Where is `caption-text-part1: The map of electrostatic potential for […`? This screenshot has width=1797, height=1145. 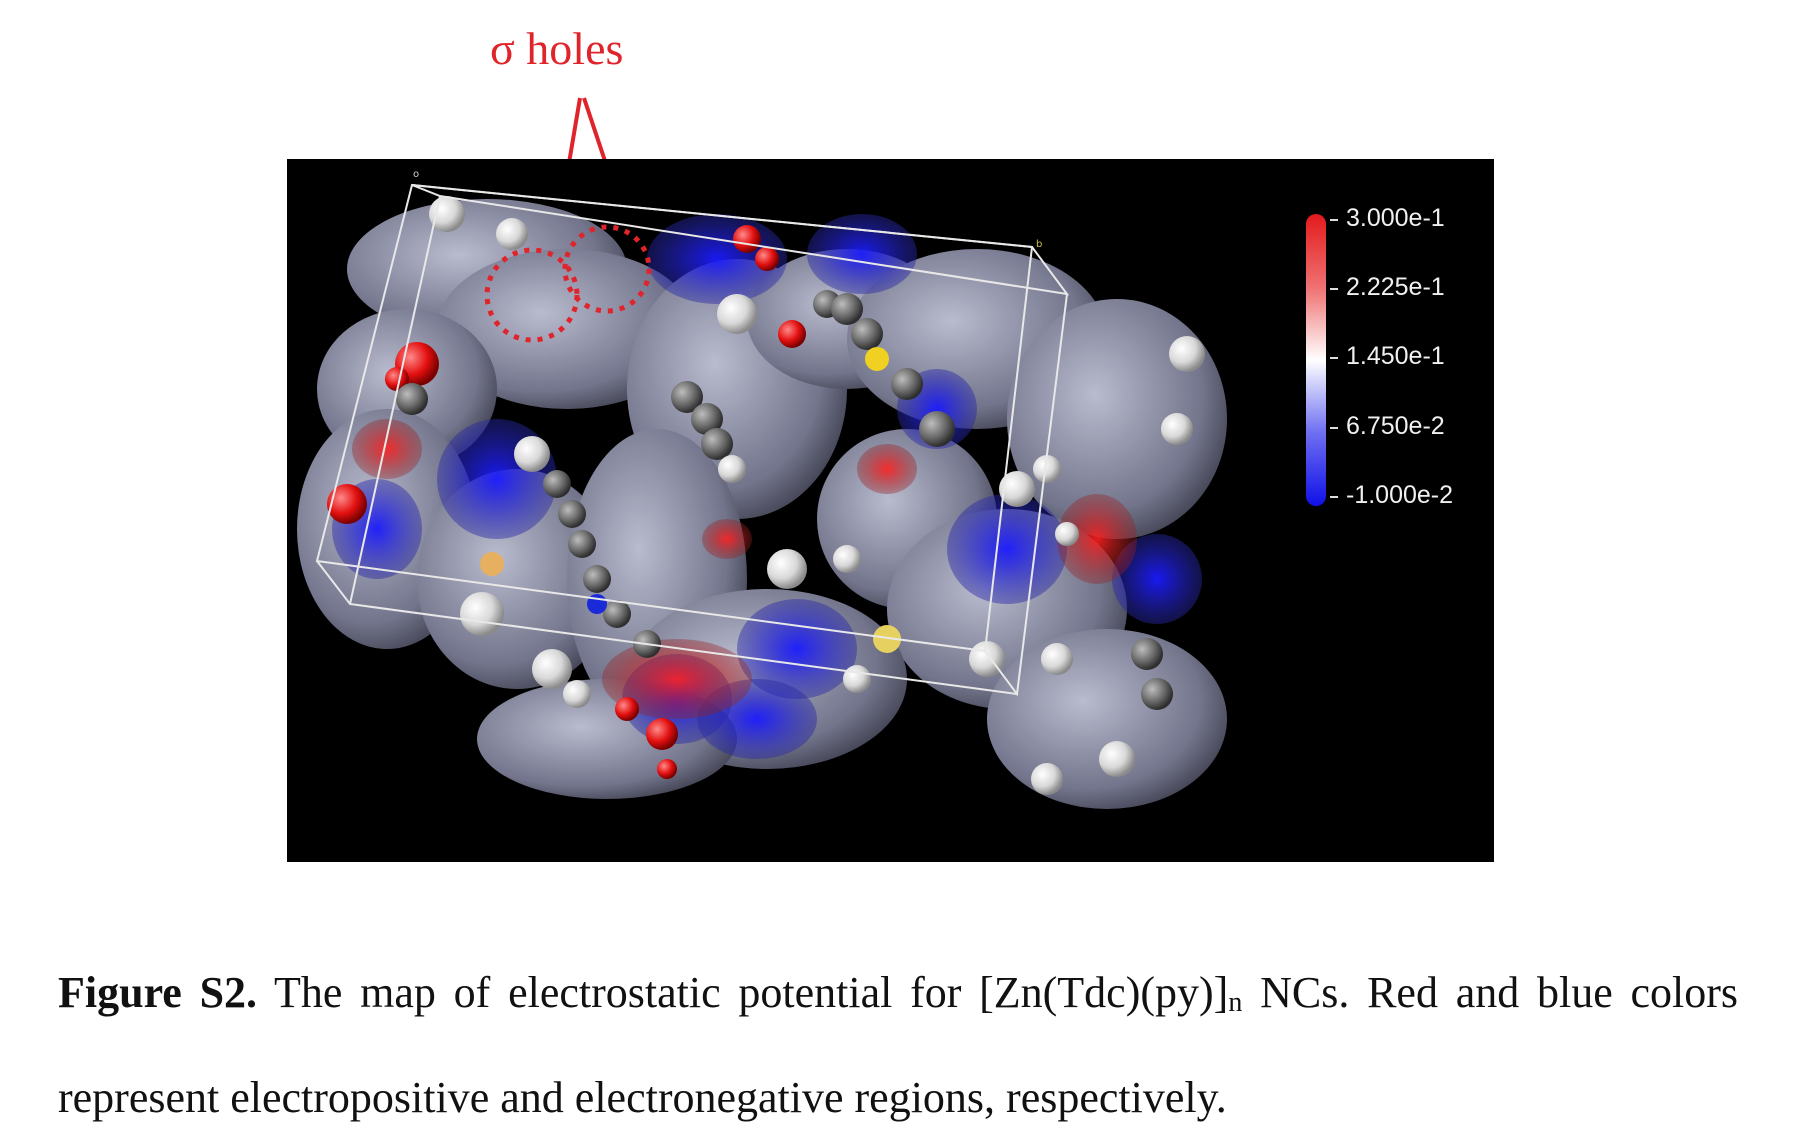 caption-text-part1: The map of electrostatic potential for [… is located at coordinates (743, 992).